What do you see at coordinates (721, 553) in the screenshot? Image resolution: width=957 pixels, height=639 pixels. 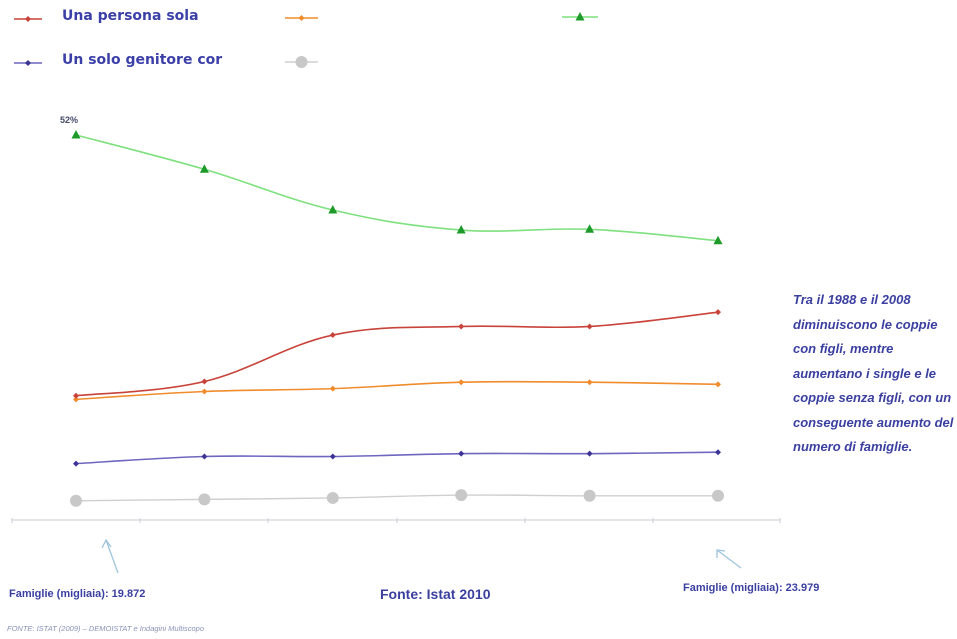 I see `arrow-right-head` at bounding box center [721, 553].